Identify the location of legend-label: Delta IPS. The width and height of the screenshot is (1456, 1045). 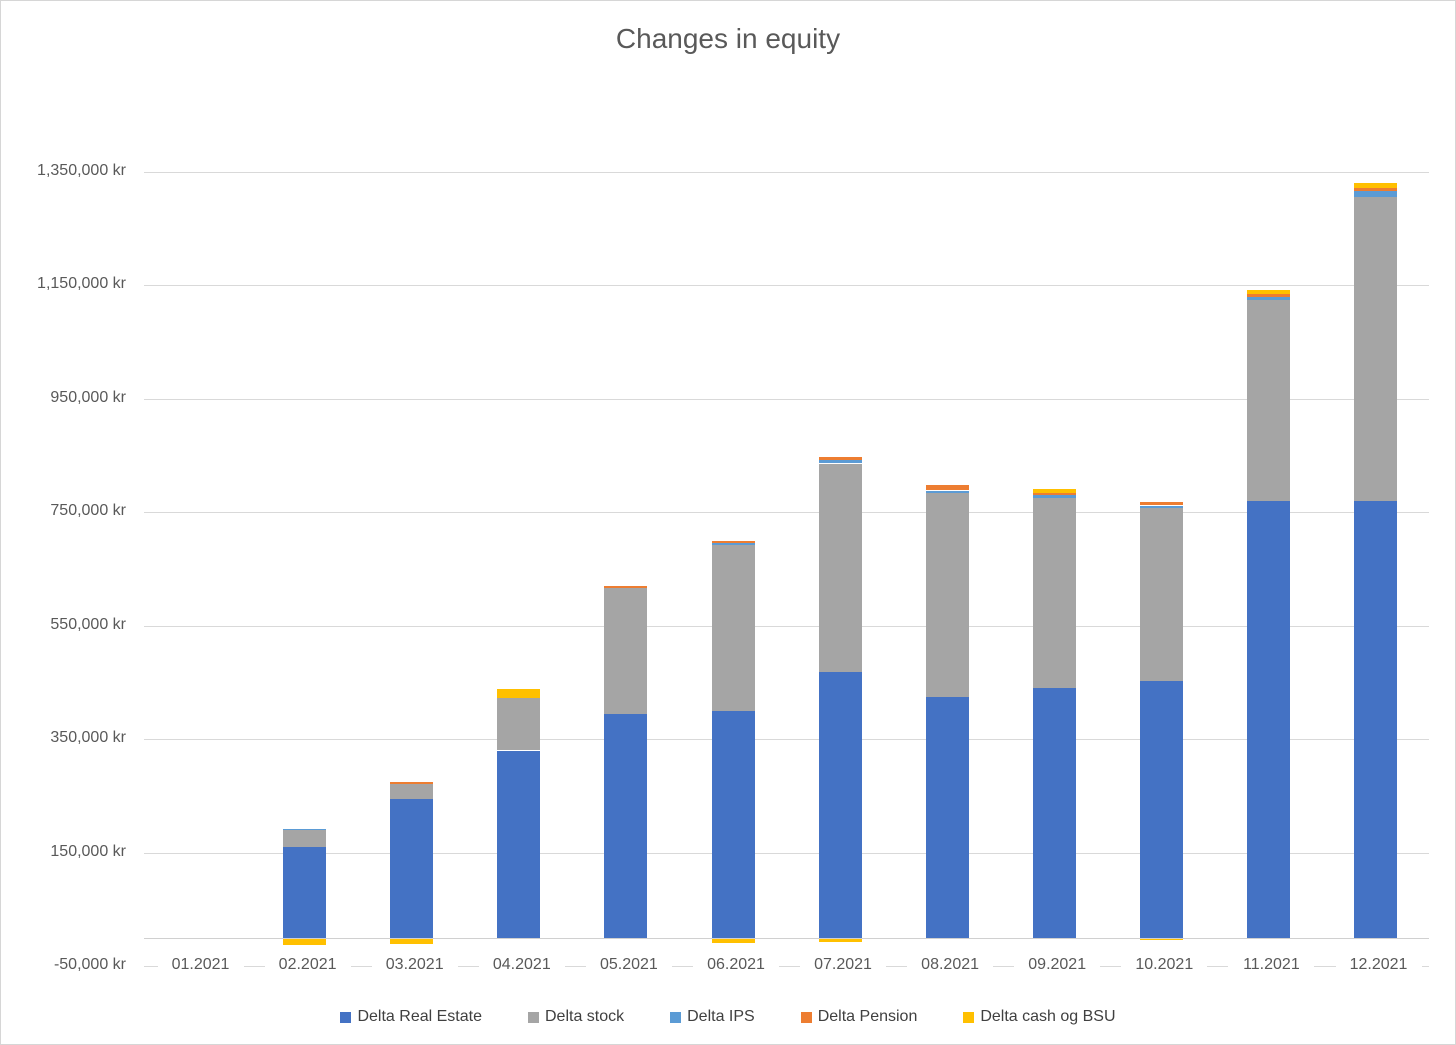
(721, 1016).